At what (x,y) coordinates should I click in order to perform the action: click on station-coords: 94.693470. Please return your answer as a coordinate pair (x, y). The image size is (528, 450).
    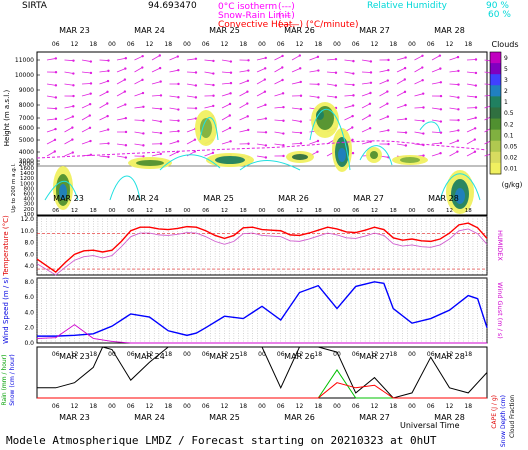
    Looking at the image, I should click on (172, 6).